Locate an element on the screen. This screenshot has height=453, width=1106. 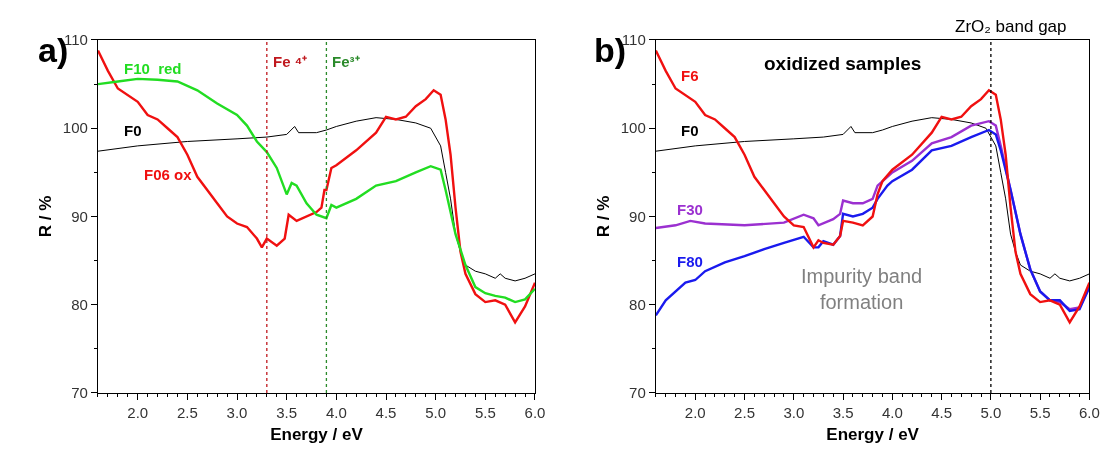
series-label: F06 ox is located at coordinates (168, 174).